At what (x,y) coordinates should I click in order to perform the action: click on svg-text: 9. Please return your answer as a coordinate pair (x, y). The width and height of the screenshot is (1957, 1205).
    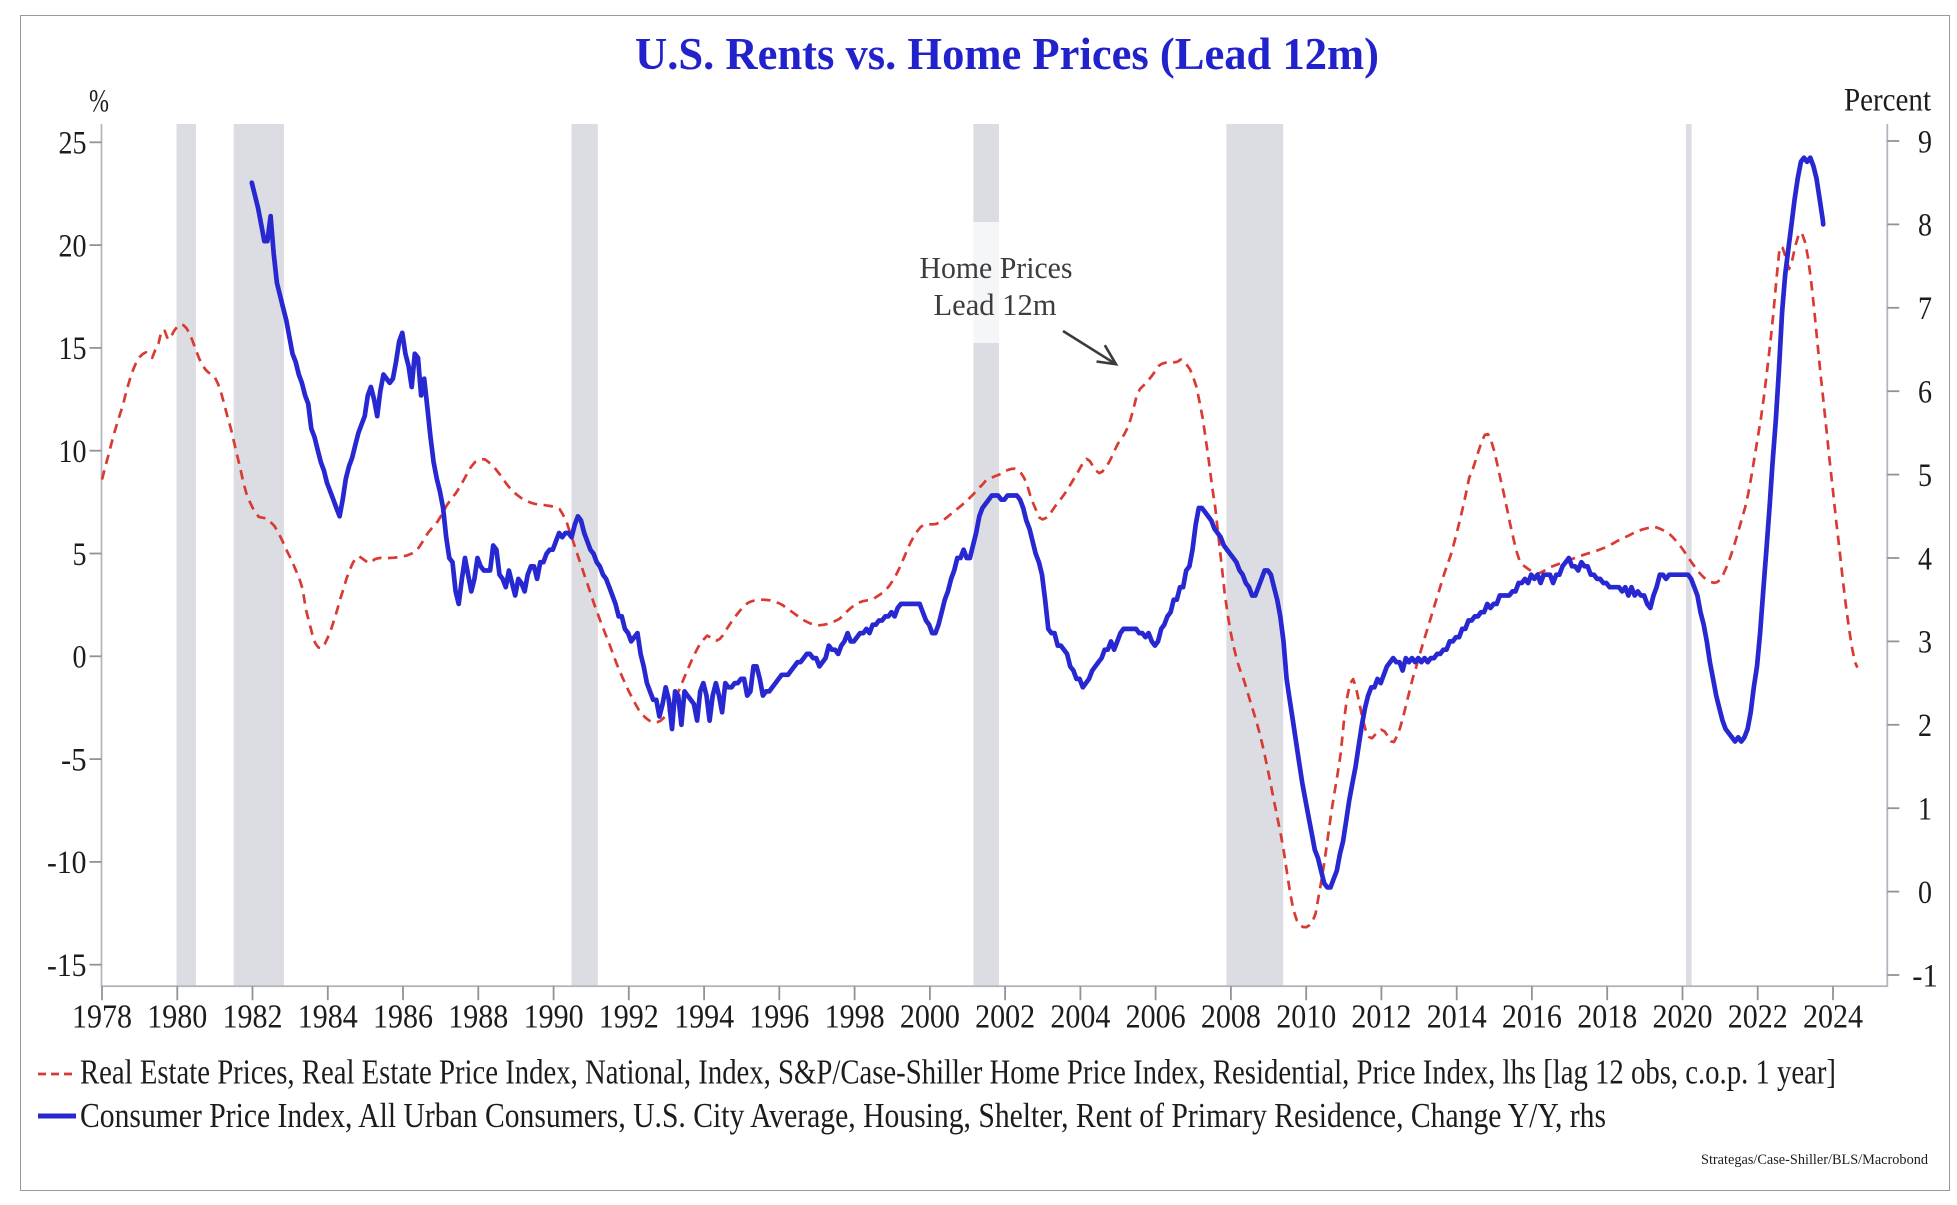
    Looking at the image, I should click on (1925, 142).